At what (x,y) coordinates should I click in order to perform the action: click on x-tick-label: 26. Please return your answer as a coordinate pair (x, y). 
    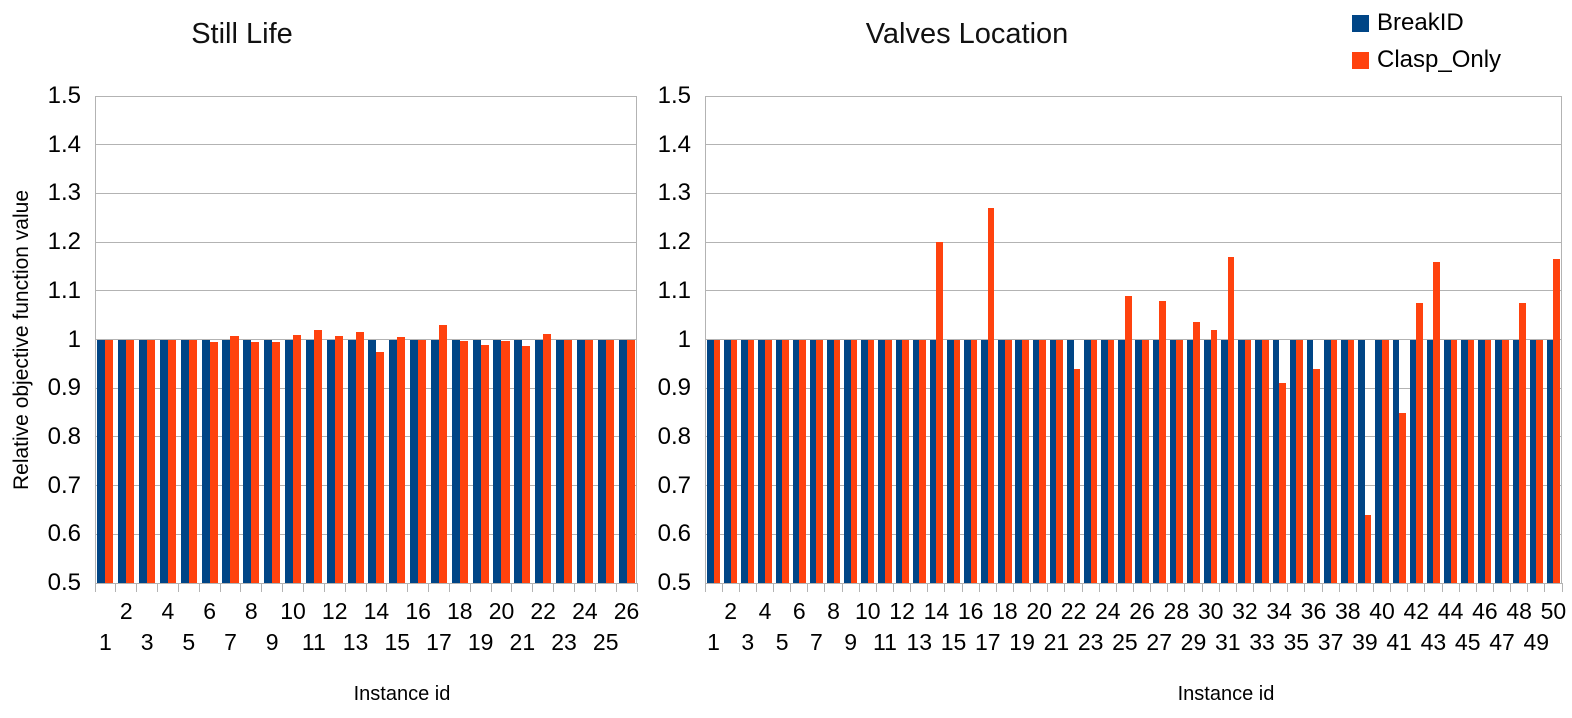
    Looking at the image, I should click on (1142, 611).